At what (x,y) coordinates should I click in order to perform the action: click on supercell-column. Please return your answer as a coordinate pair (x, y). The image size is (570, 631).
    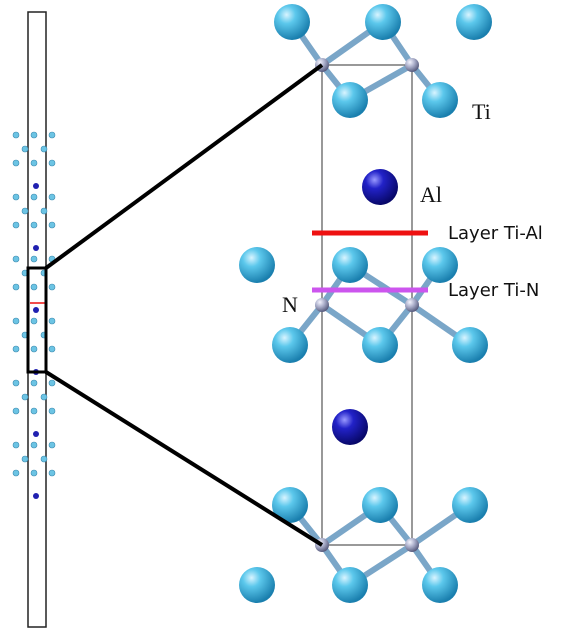
    Looking at the image, I should click on (37, 319).